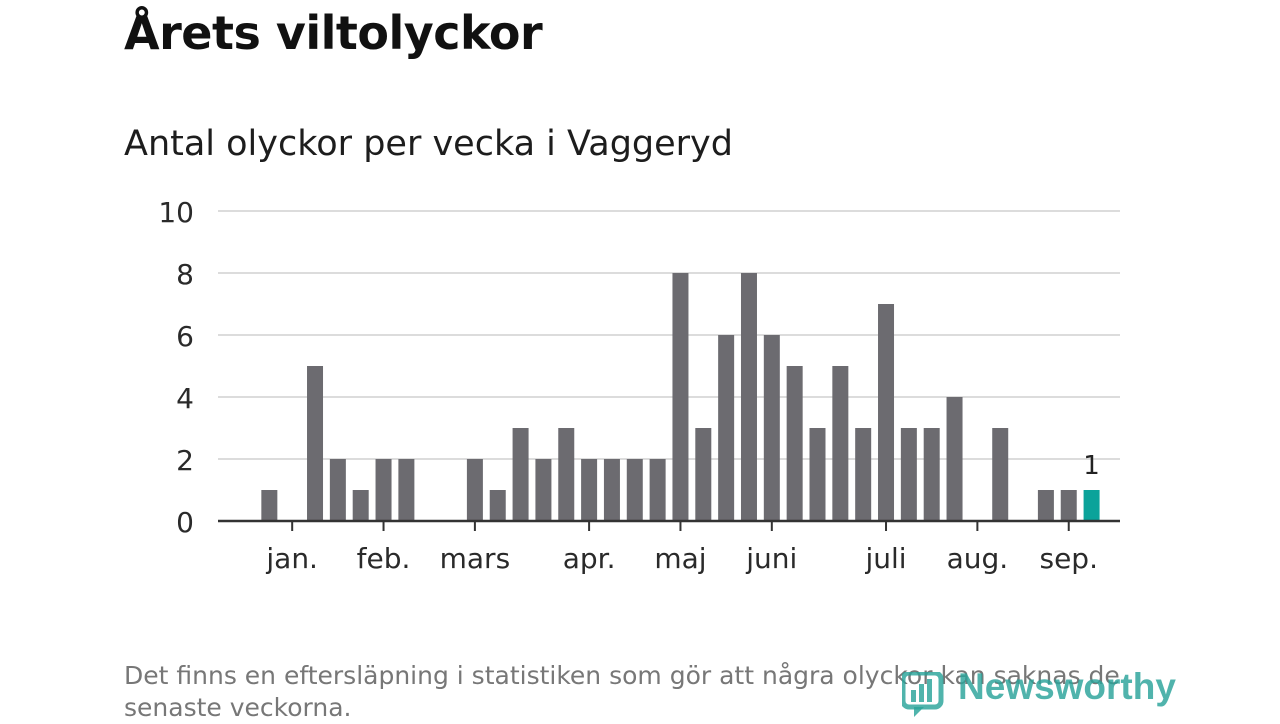  Describe the element at coordinates (428, 144) in the screenshot. I see `chart-subtitle: Antal olyckor per vecka i Vaggeryd` at that location.